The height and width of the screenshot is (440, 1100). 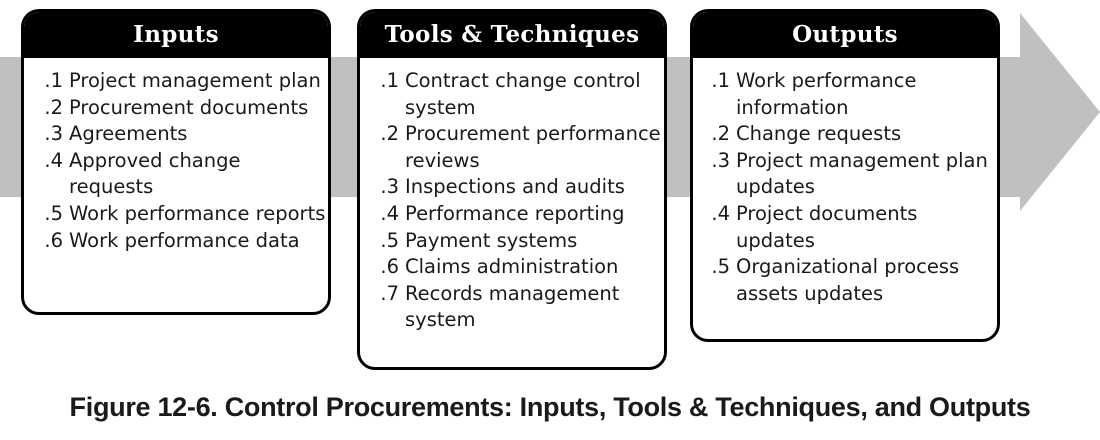 I want to click on item-text: Payment systems, so click(x=491, y=240).